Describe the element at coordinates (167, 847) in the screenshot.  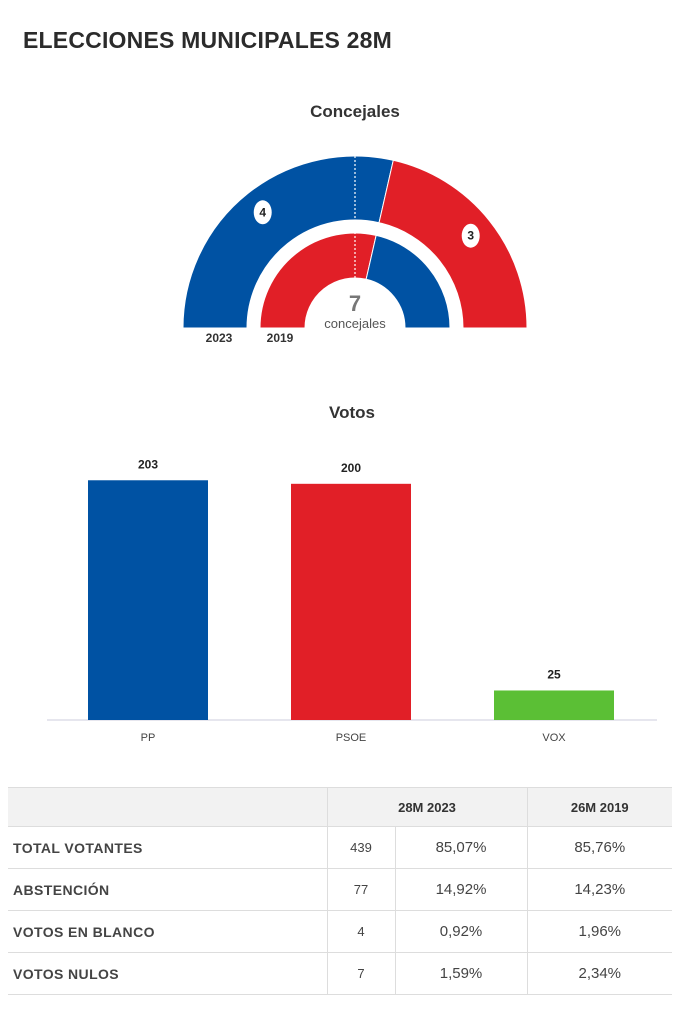
I see `row-label: TOTAL VOTANTES` at that location.